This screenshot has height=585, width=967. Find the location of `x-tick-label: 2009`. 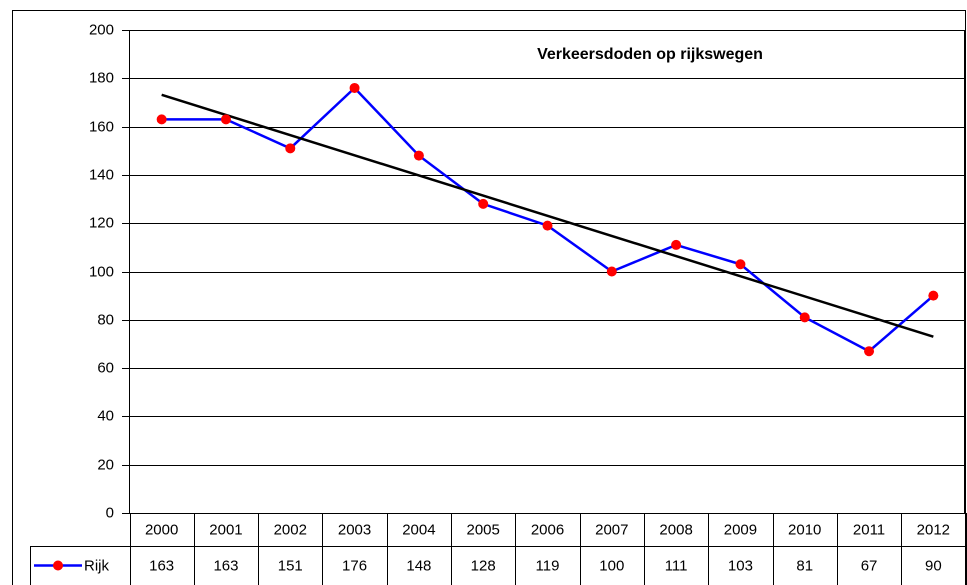

x-tick-label: 2009 is located at coordinates (740, 529).